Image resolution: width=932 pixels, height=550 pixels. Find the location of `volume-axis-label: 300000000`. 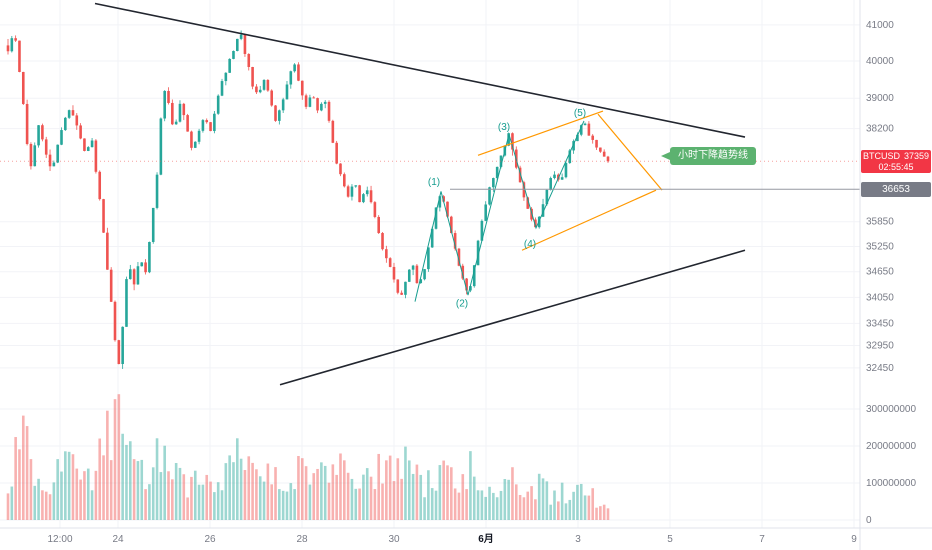

volume-axis-label: 300000000 is located at coordinates (891, 409).